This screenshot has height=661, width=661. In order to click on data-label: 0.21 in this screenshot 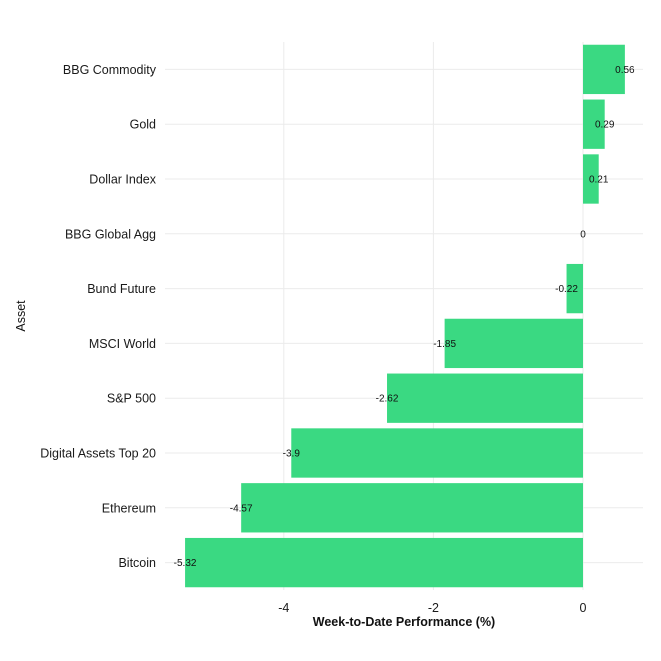, I will do `click(599, 180)`.